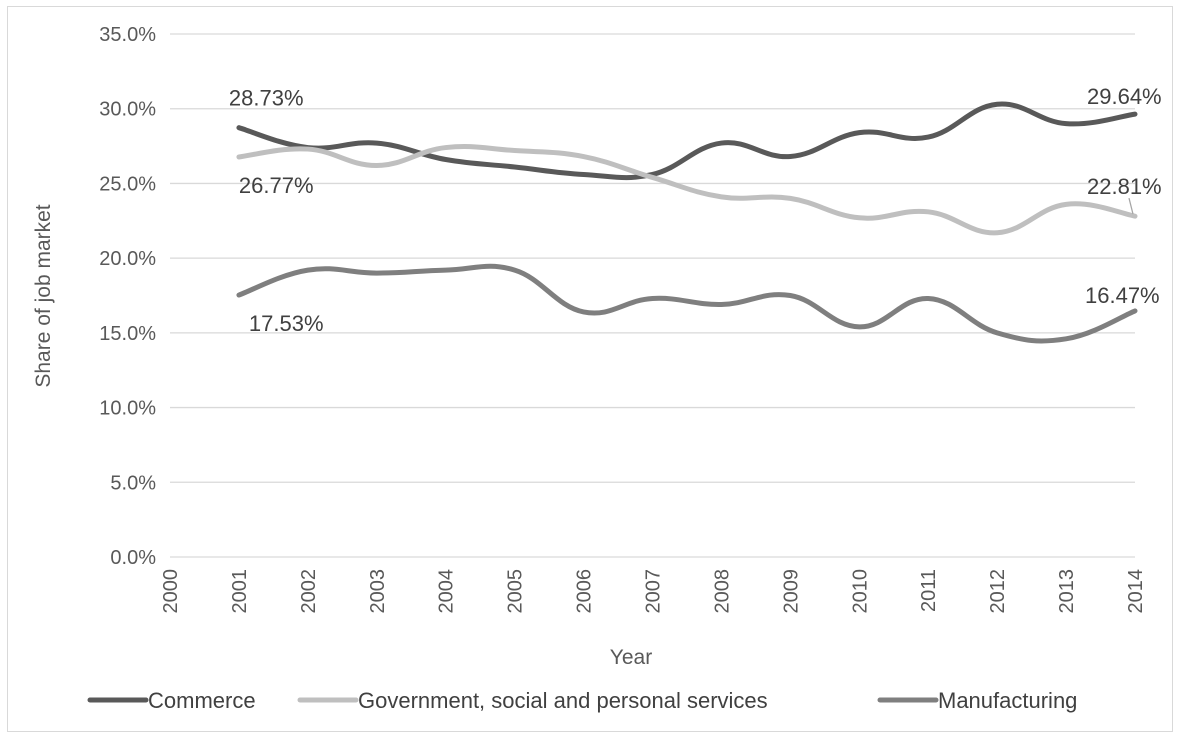  I want to click on data-label: 16.47%, so click(1122, 295).